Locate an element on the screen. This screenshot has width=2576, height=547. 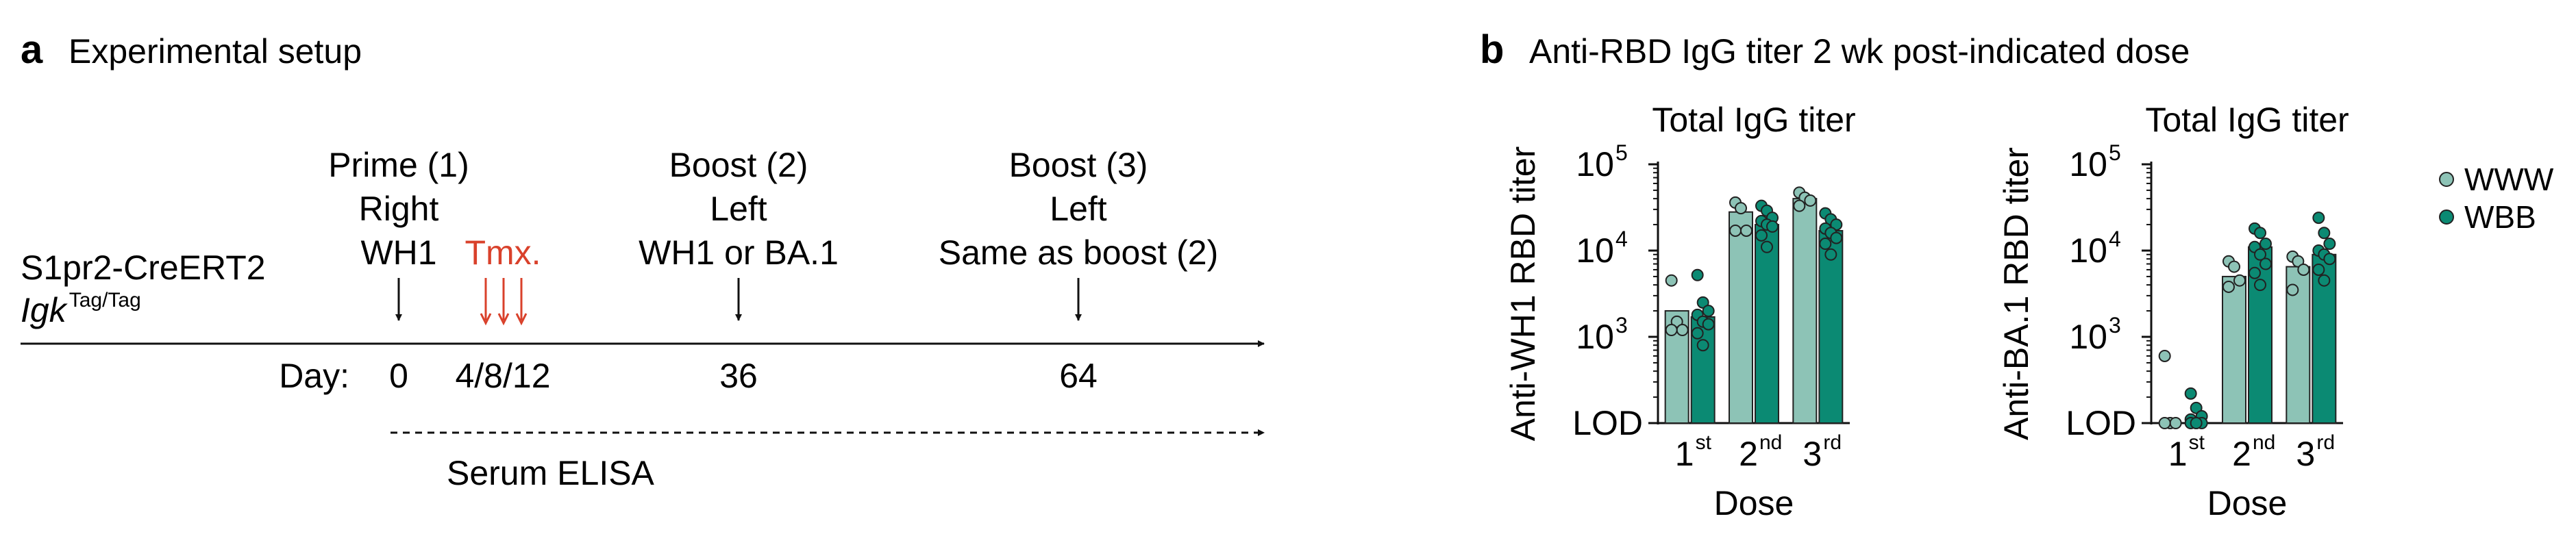
panel-a-letter: a is located at coordinates (32, 49).